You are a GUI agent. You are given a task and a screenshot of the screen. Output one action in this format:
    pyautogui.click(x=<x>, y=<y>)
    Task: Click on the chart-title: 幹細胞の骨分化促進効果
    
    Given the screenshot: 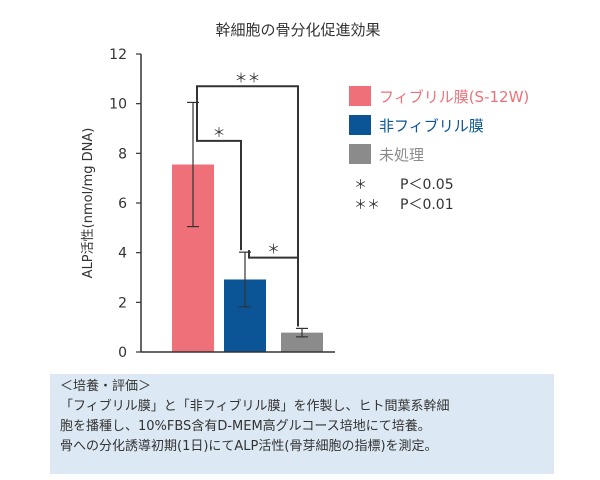 What is the action you would take?
    pyautogui.click(x=297, y=30)
    